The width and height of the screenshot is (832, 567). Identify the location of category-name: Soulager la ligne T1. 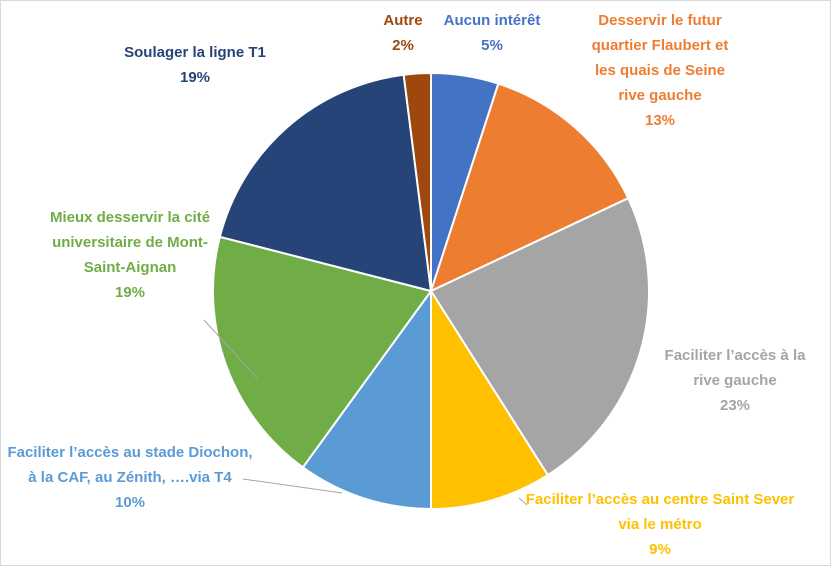
(195, 52).